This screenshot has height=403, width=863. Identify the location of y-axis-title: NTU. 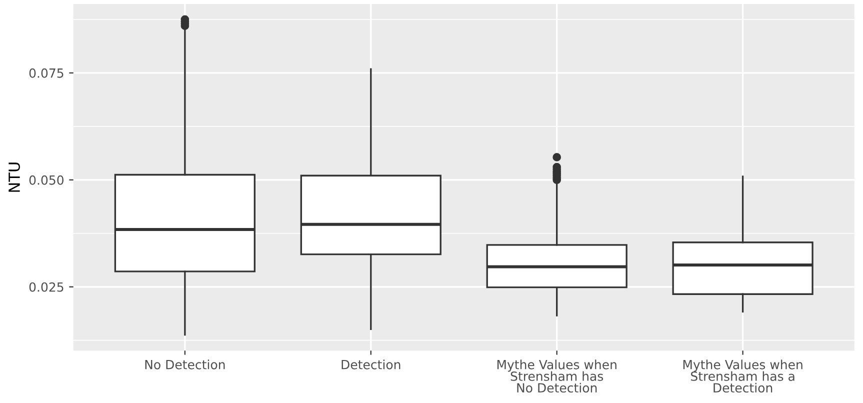
(14, 177).